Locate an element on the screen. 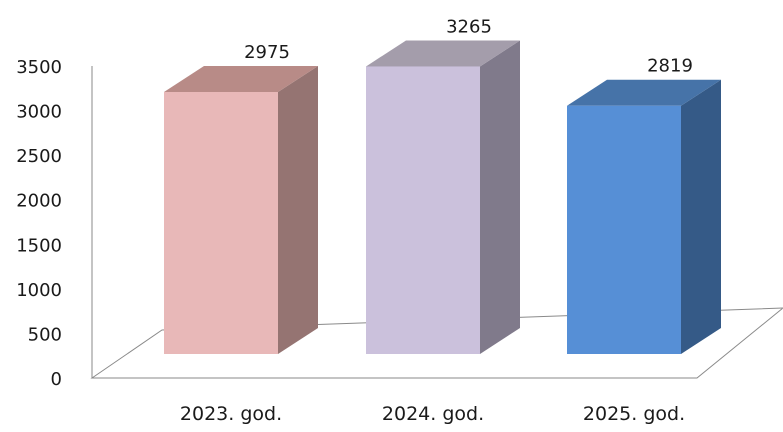 Image resolution: width=783 pixels, height=432 pixels. chart-floor is located at coordinates (436, 343).